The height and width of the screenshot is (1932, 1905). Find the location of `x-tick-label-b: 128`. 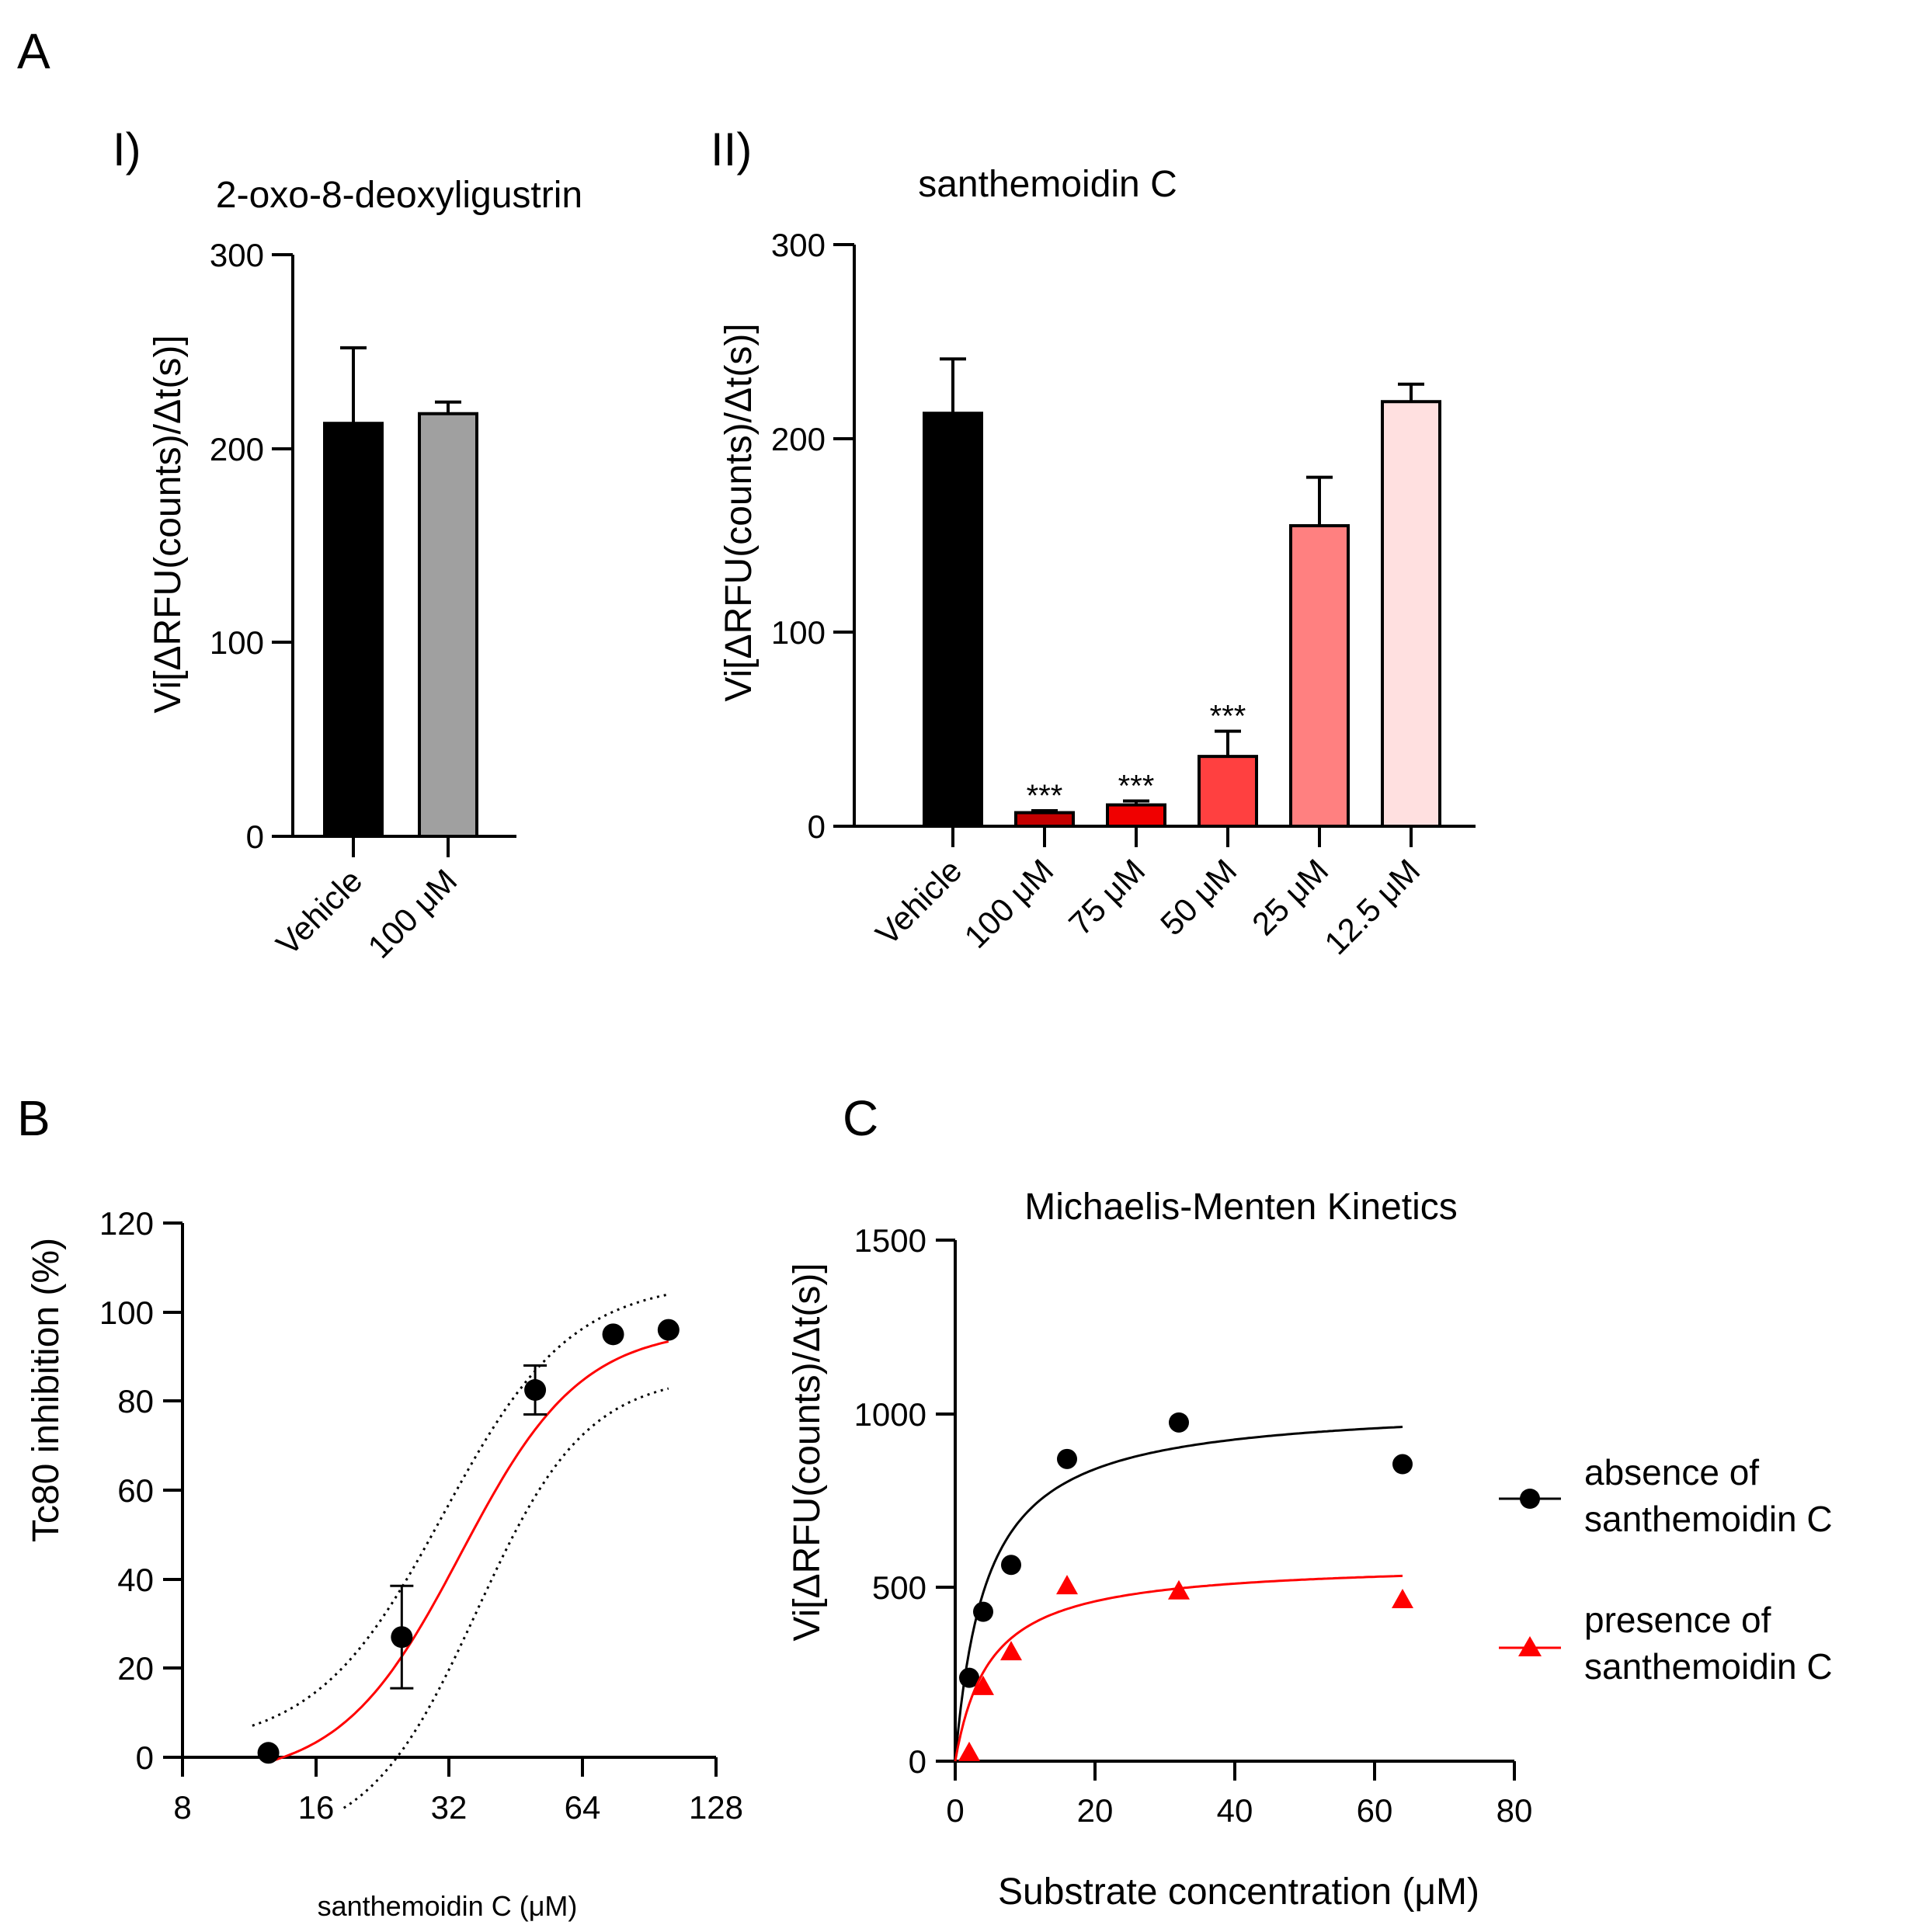

x-tick-label-b: 128 is located at coordinates (716, 1807).